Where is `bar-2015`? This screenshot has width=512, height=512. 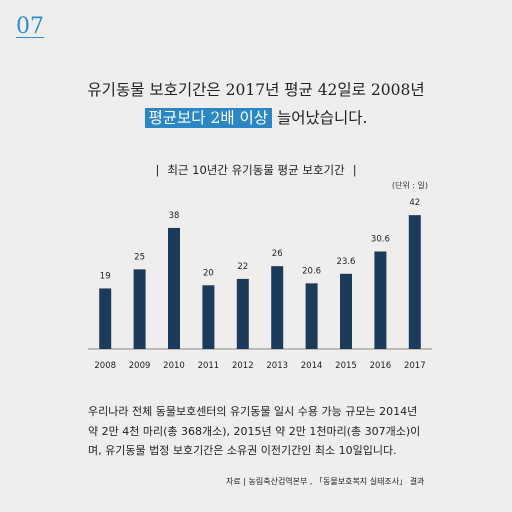
bar-2015 is located at coordinates (346, 311).